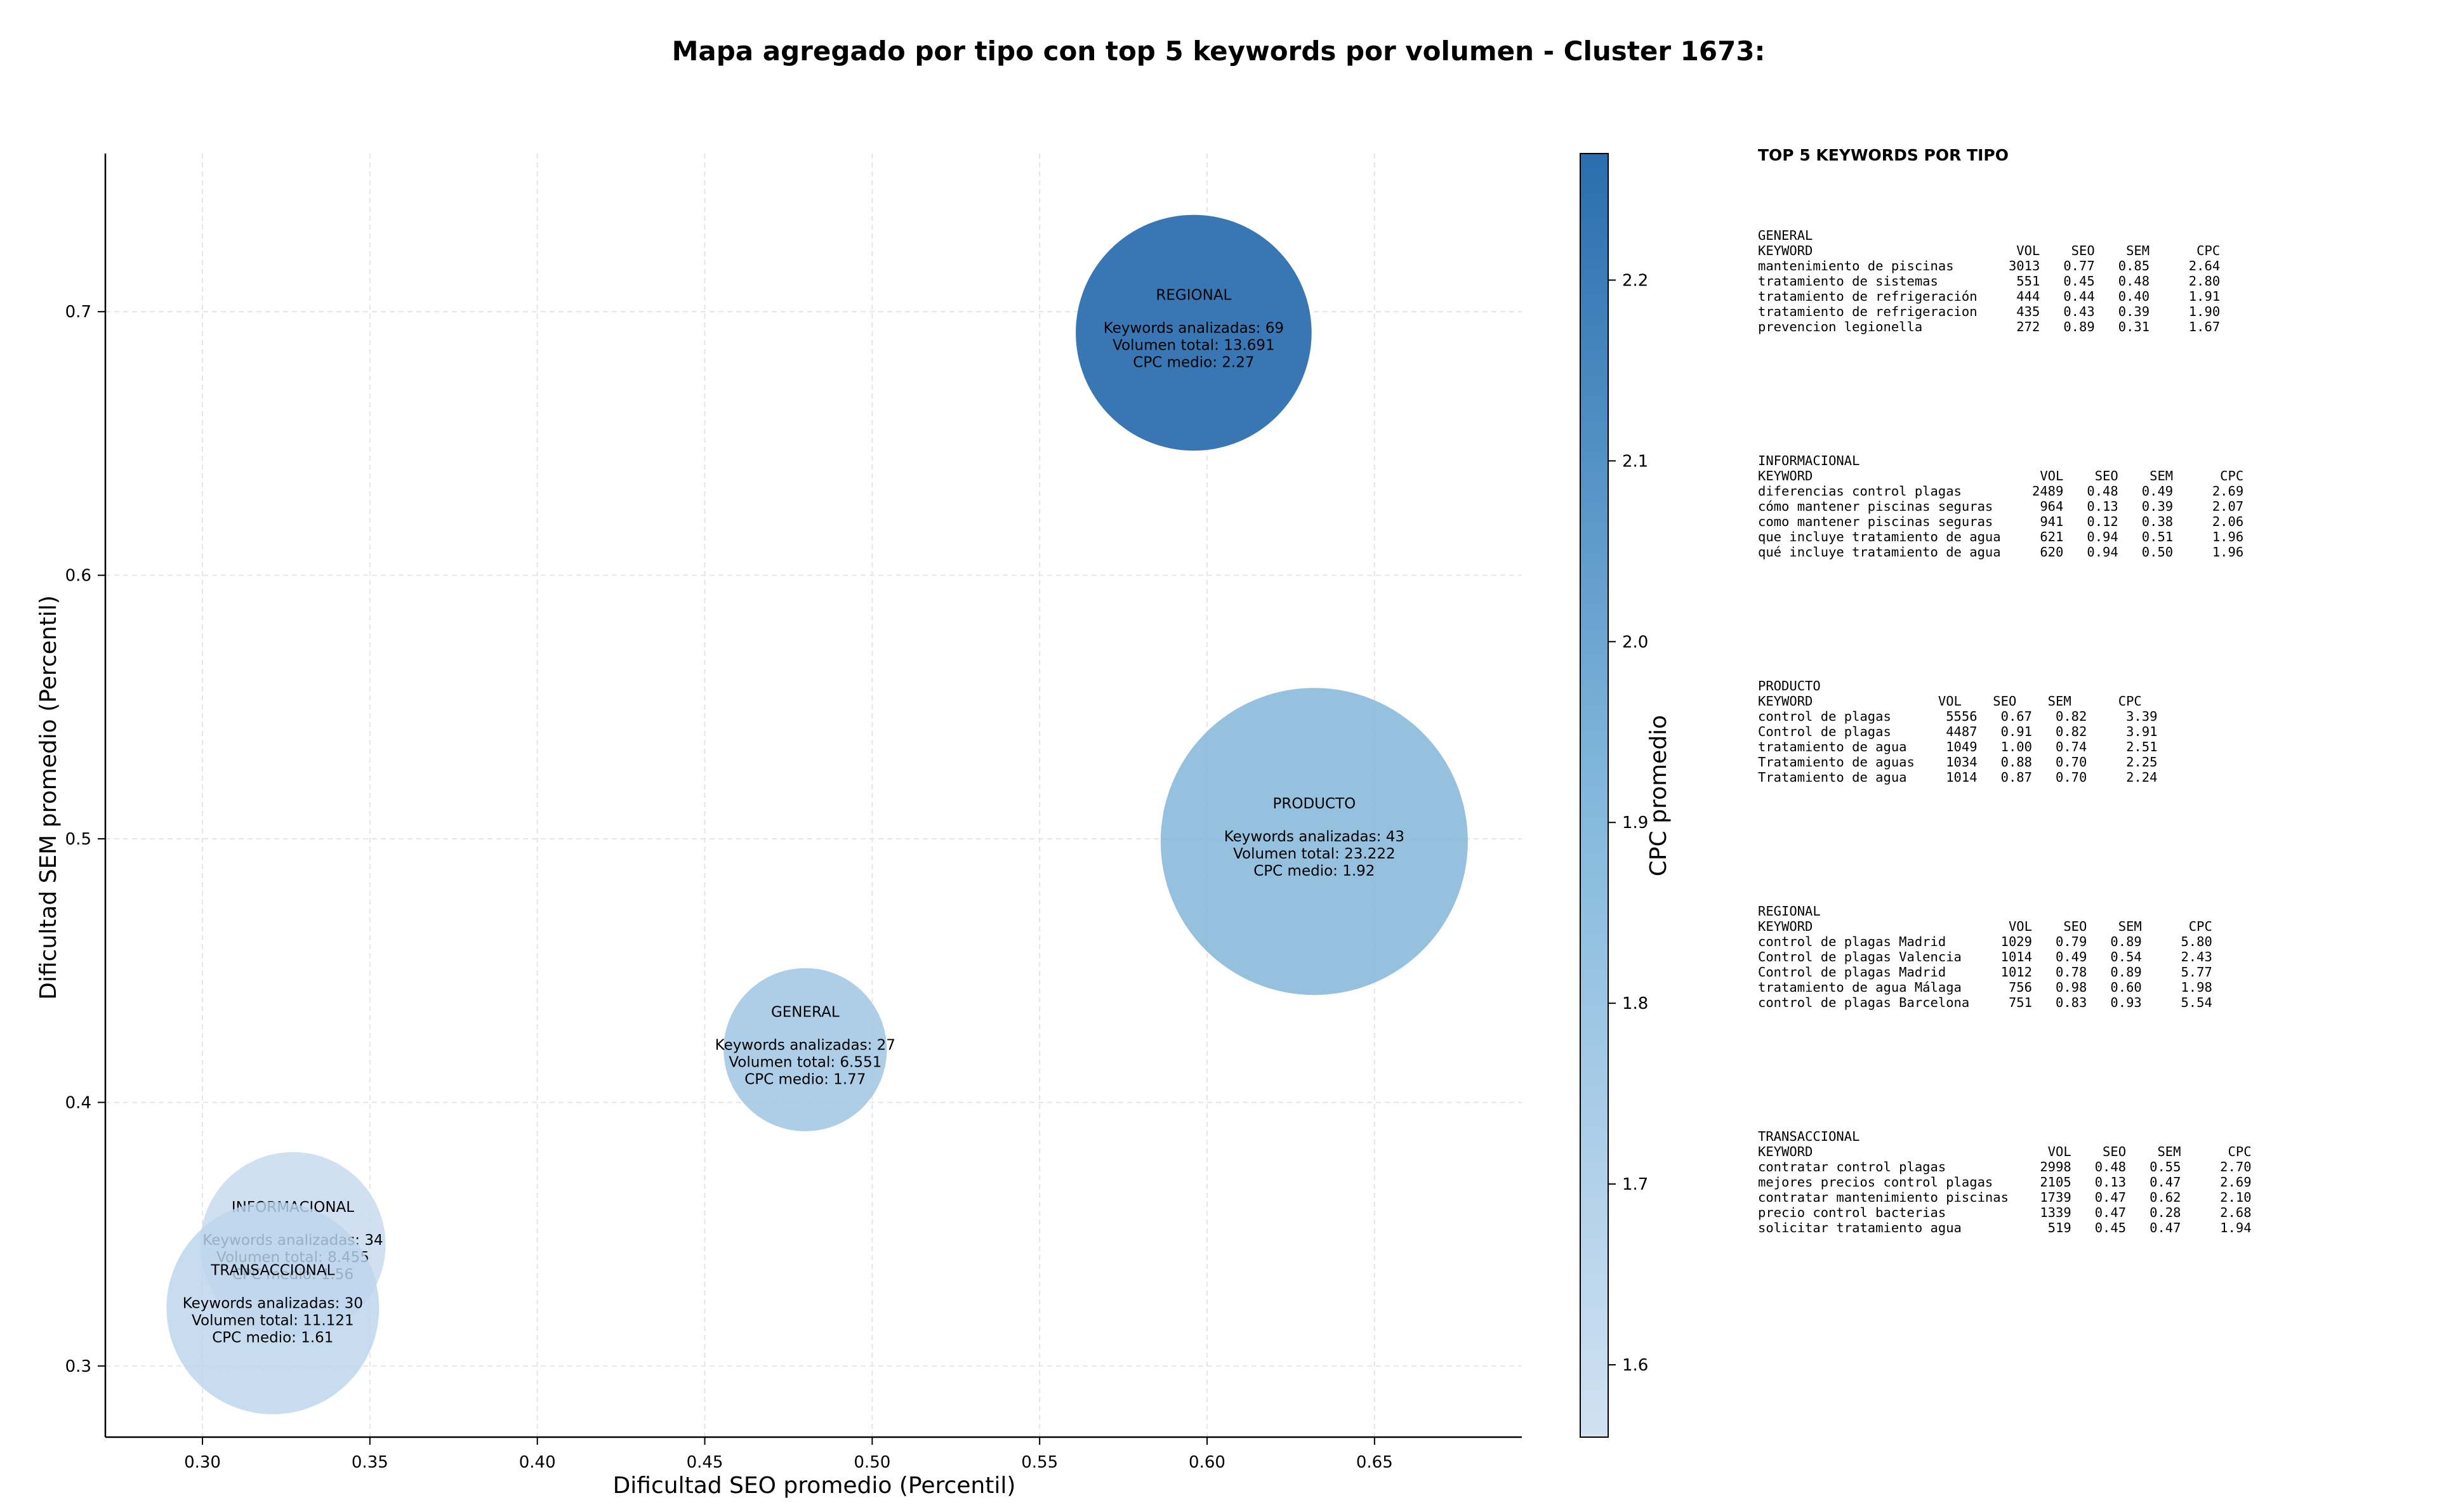  Describe the element at coordinates (1594, 796) in the screenshot. I see `colorbar-gradient` at that location.